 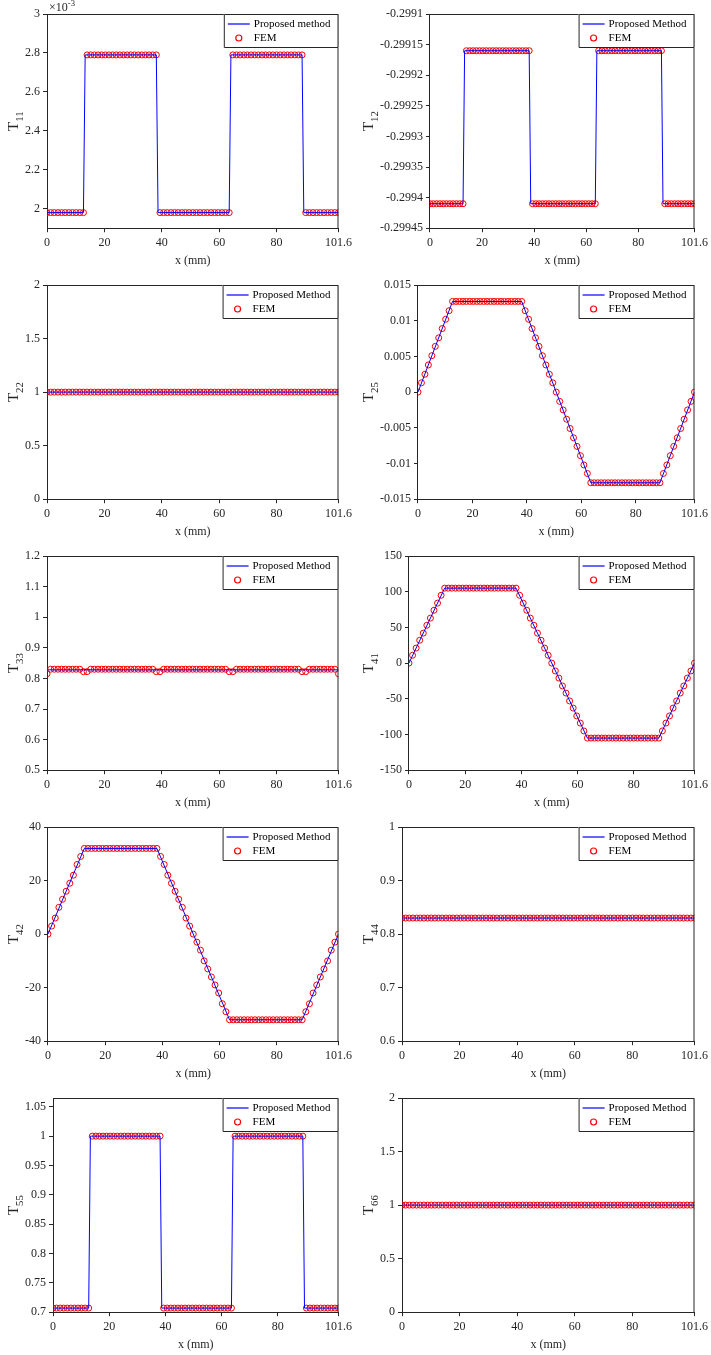 I want to click on y-tick-label: -0.29915, so click(x=401, y=43).